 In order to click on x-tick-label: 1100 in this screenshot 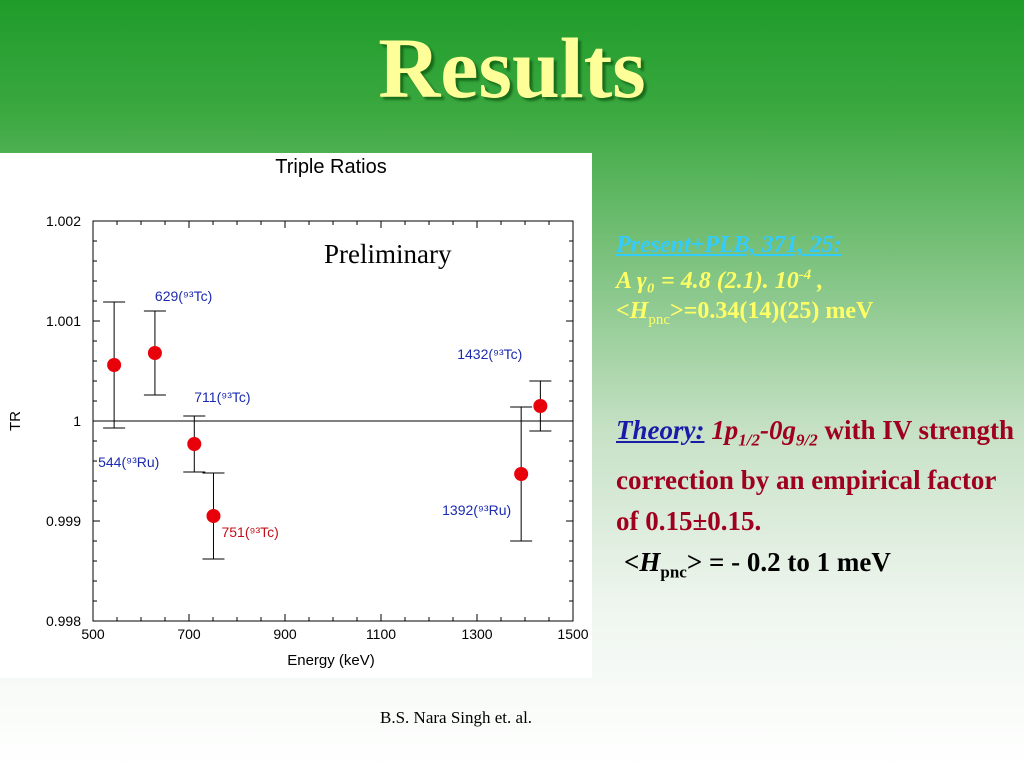, I will do `click(381, 634)`.